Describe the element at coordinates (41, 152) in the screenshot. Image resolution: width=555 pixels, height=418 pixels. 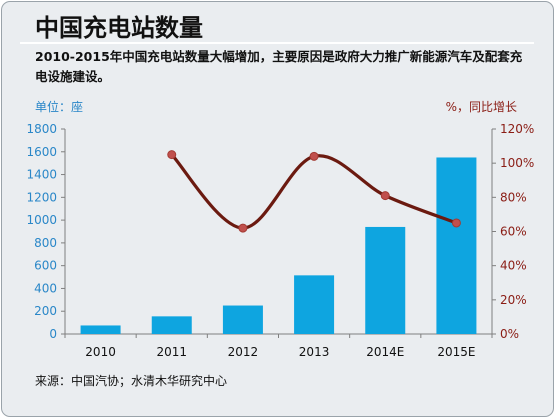
I see `y-left-tick-label: 1600` at that location.